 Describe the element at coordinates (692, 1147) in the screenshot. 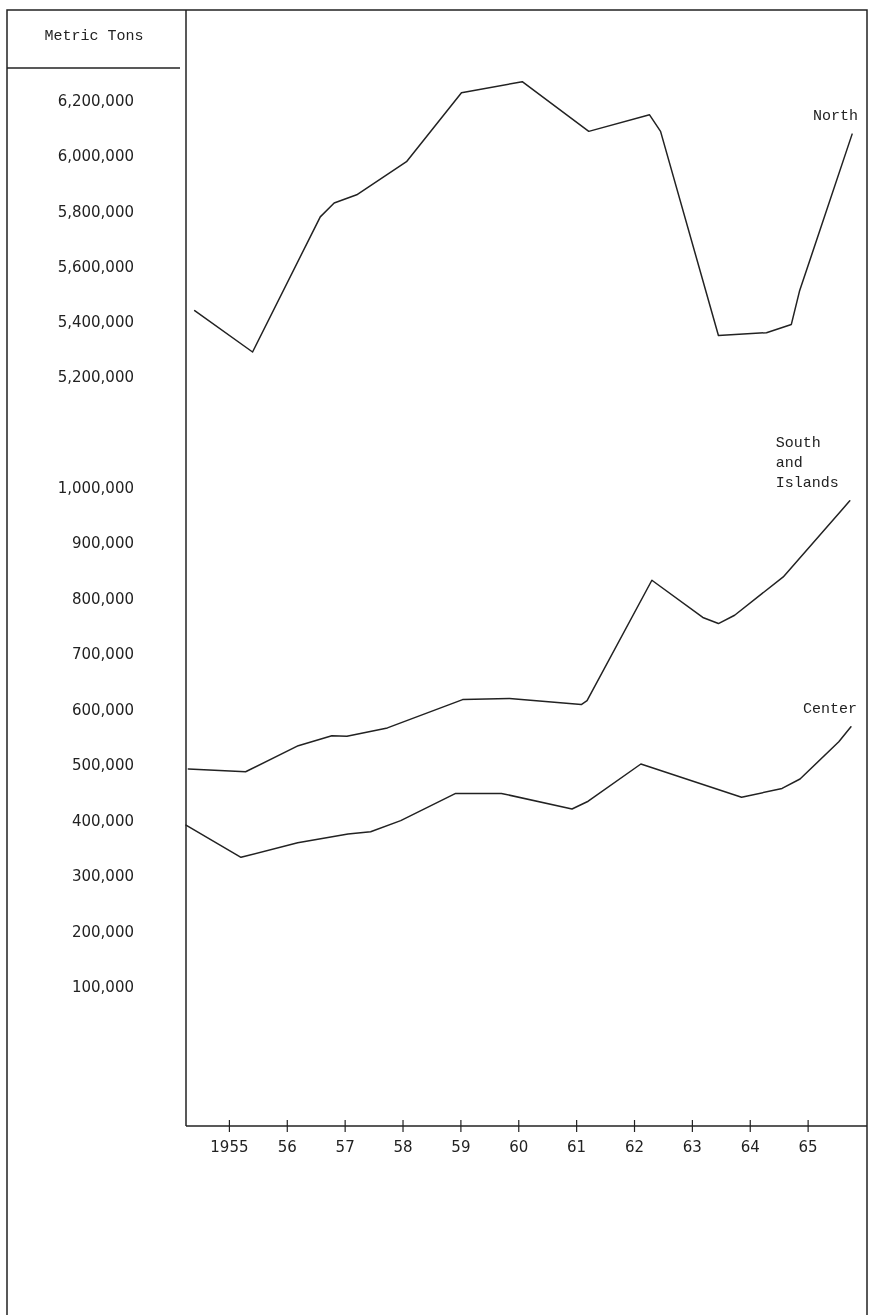

I see `x-tick-label: 63` at that location.